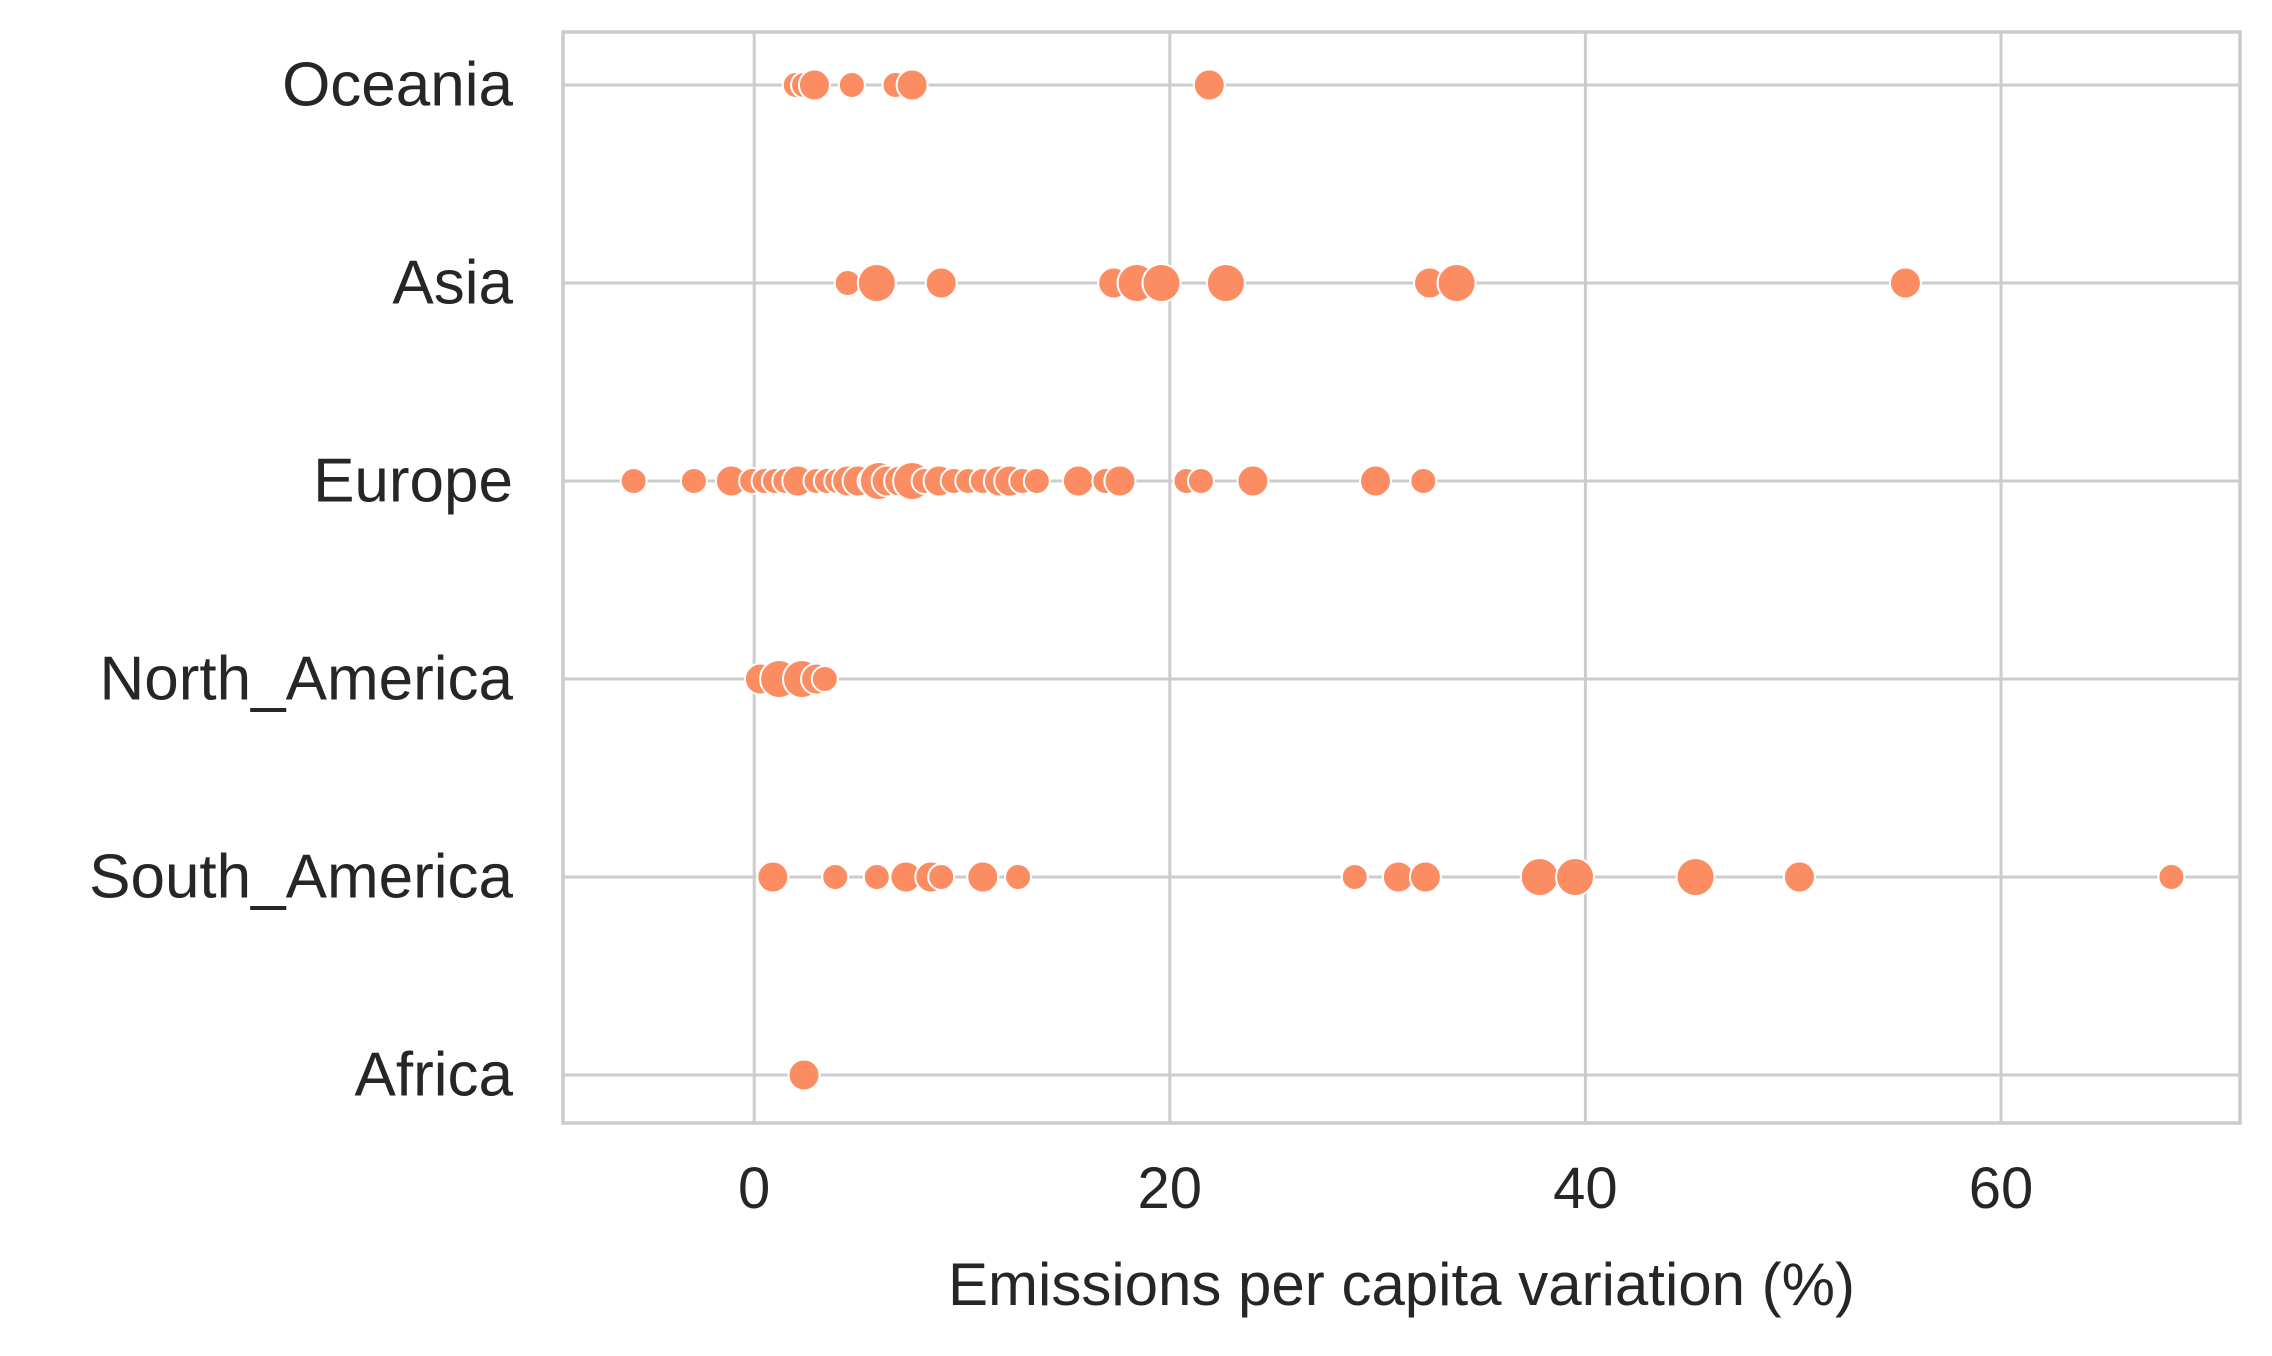  What do you see at coordinates (1377, 283) in the screenshot?
I see `series-asia` at bounding box center [1377, 283].